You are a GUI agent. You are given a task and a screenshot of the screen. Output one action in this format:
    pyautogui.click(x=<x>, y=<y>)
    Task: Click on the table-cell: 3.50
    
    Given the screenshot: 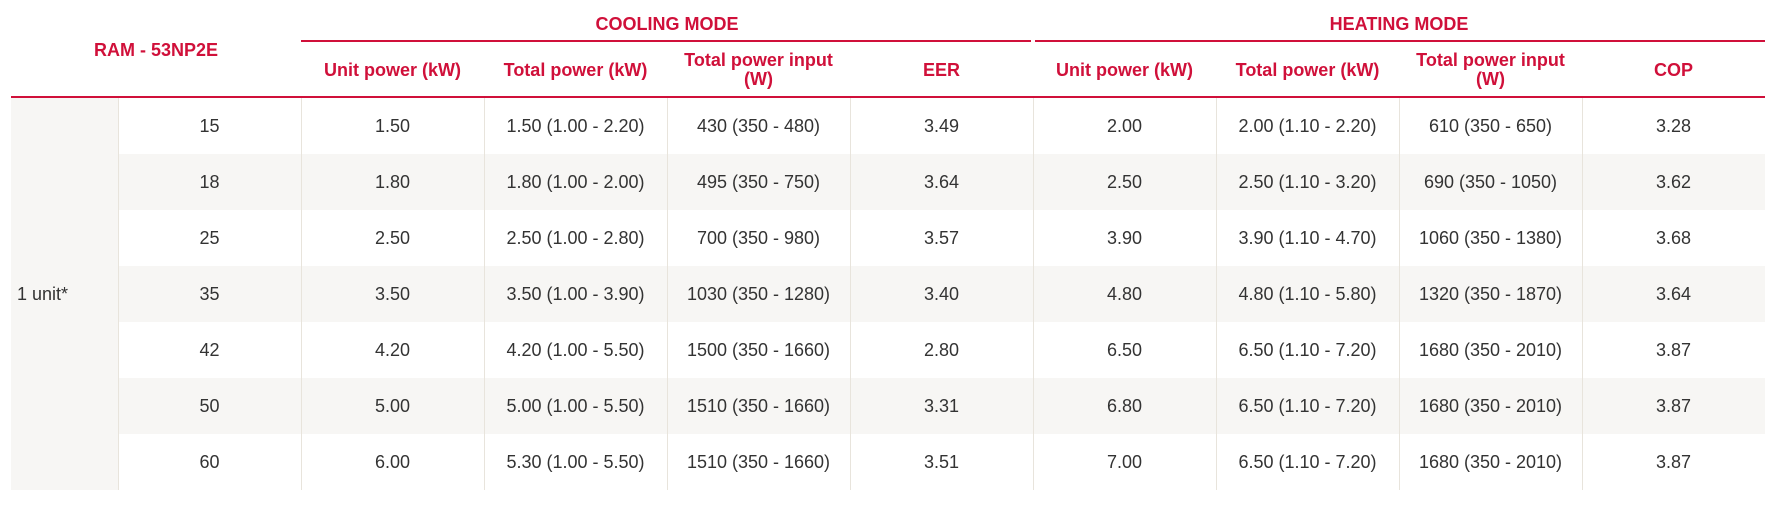 What is the action you would take?
    pyautogui.click(x=392, y=293)
    